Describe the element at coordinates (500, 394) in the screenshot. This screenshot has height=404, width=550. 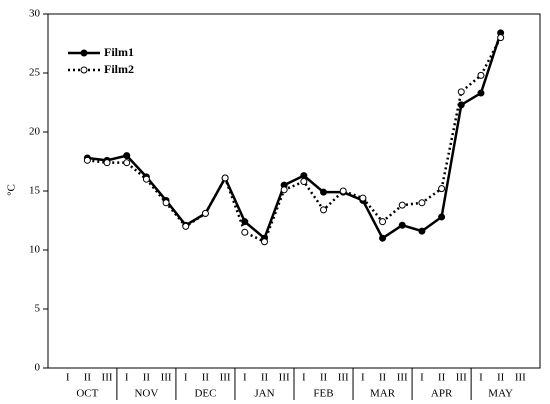
I see `month-label: MAY` at that location.